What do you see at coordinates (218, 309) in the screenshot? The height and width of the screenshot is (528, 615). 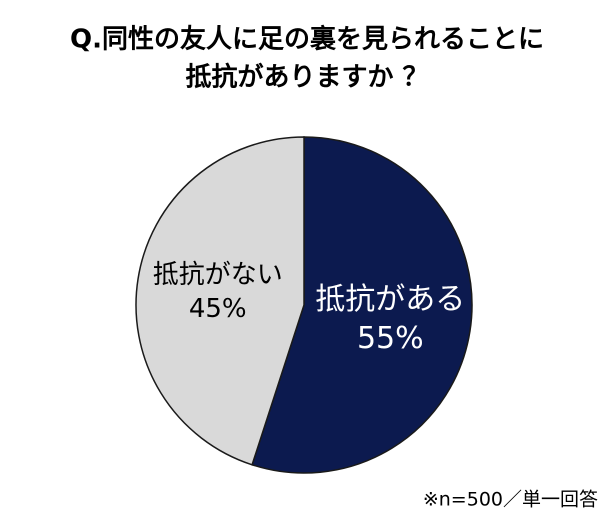 I see `slice-value-label: 45%` at bounding box center [218, 309].